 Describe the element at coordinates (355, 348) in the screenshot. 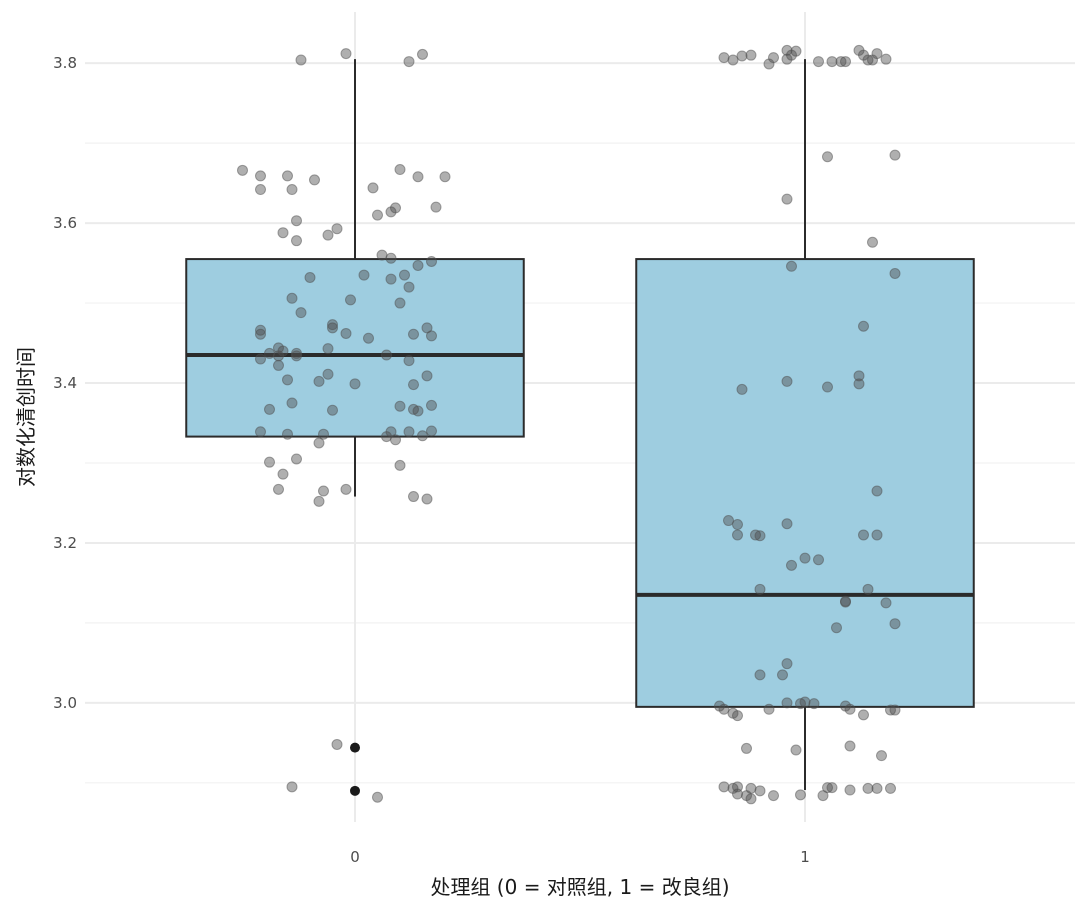

I see `box` at that location.